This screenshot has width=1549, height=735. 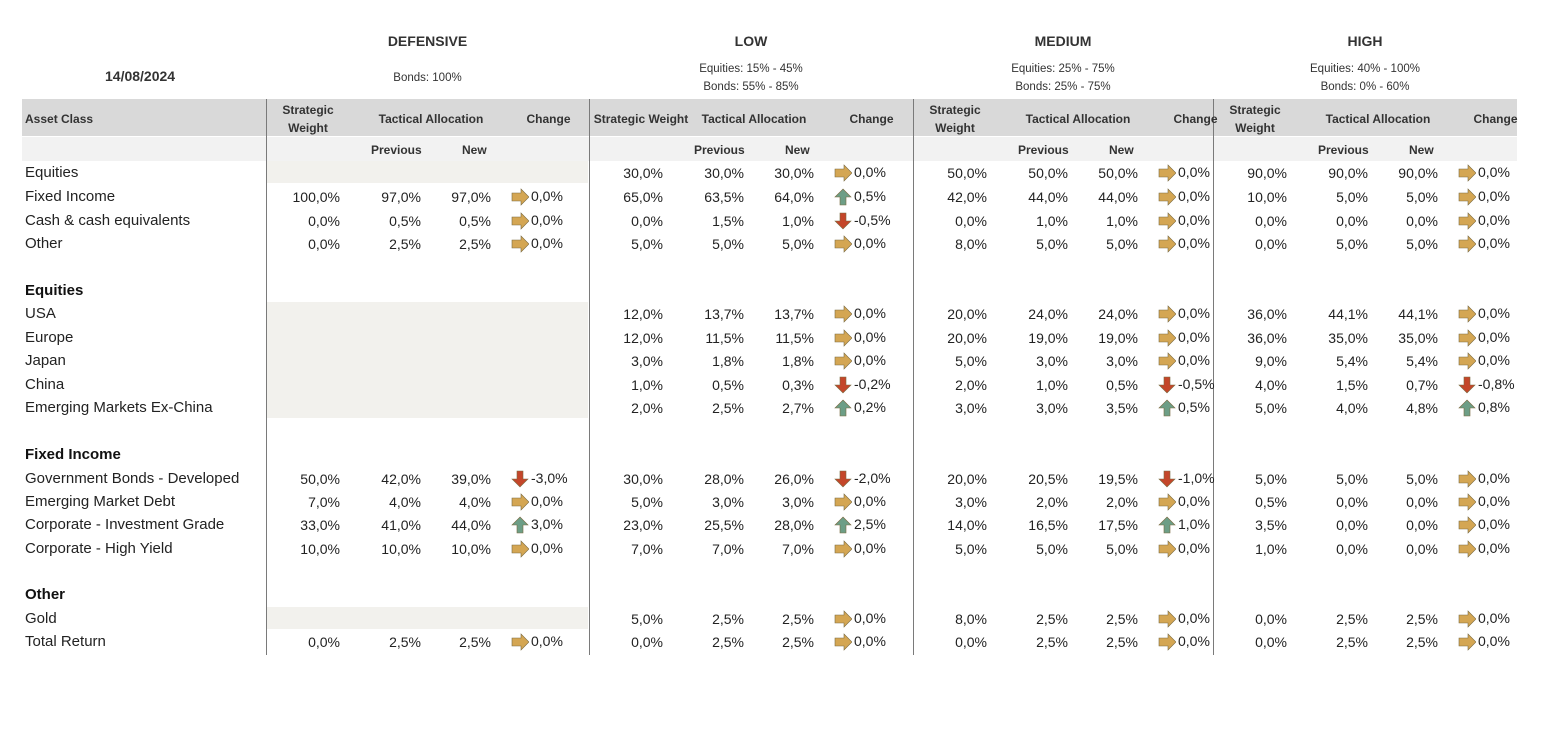 What do you see at coordinates (320, 479) in the screenshot?
I see `strategic-weight-value: 50,0%` at bounding box center [320, 479].